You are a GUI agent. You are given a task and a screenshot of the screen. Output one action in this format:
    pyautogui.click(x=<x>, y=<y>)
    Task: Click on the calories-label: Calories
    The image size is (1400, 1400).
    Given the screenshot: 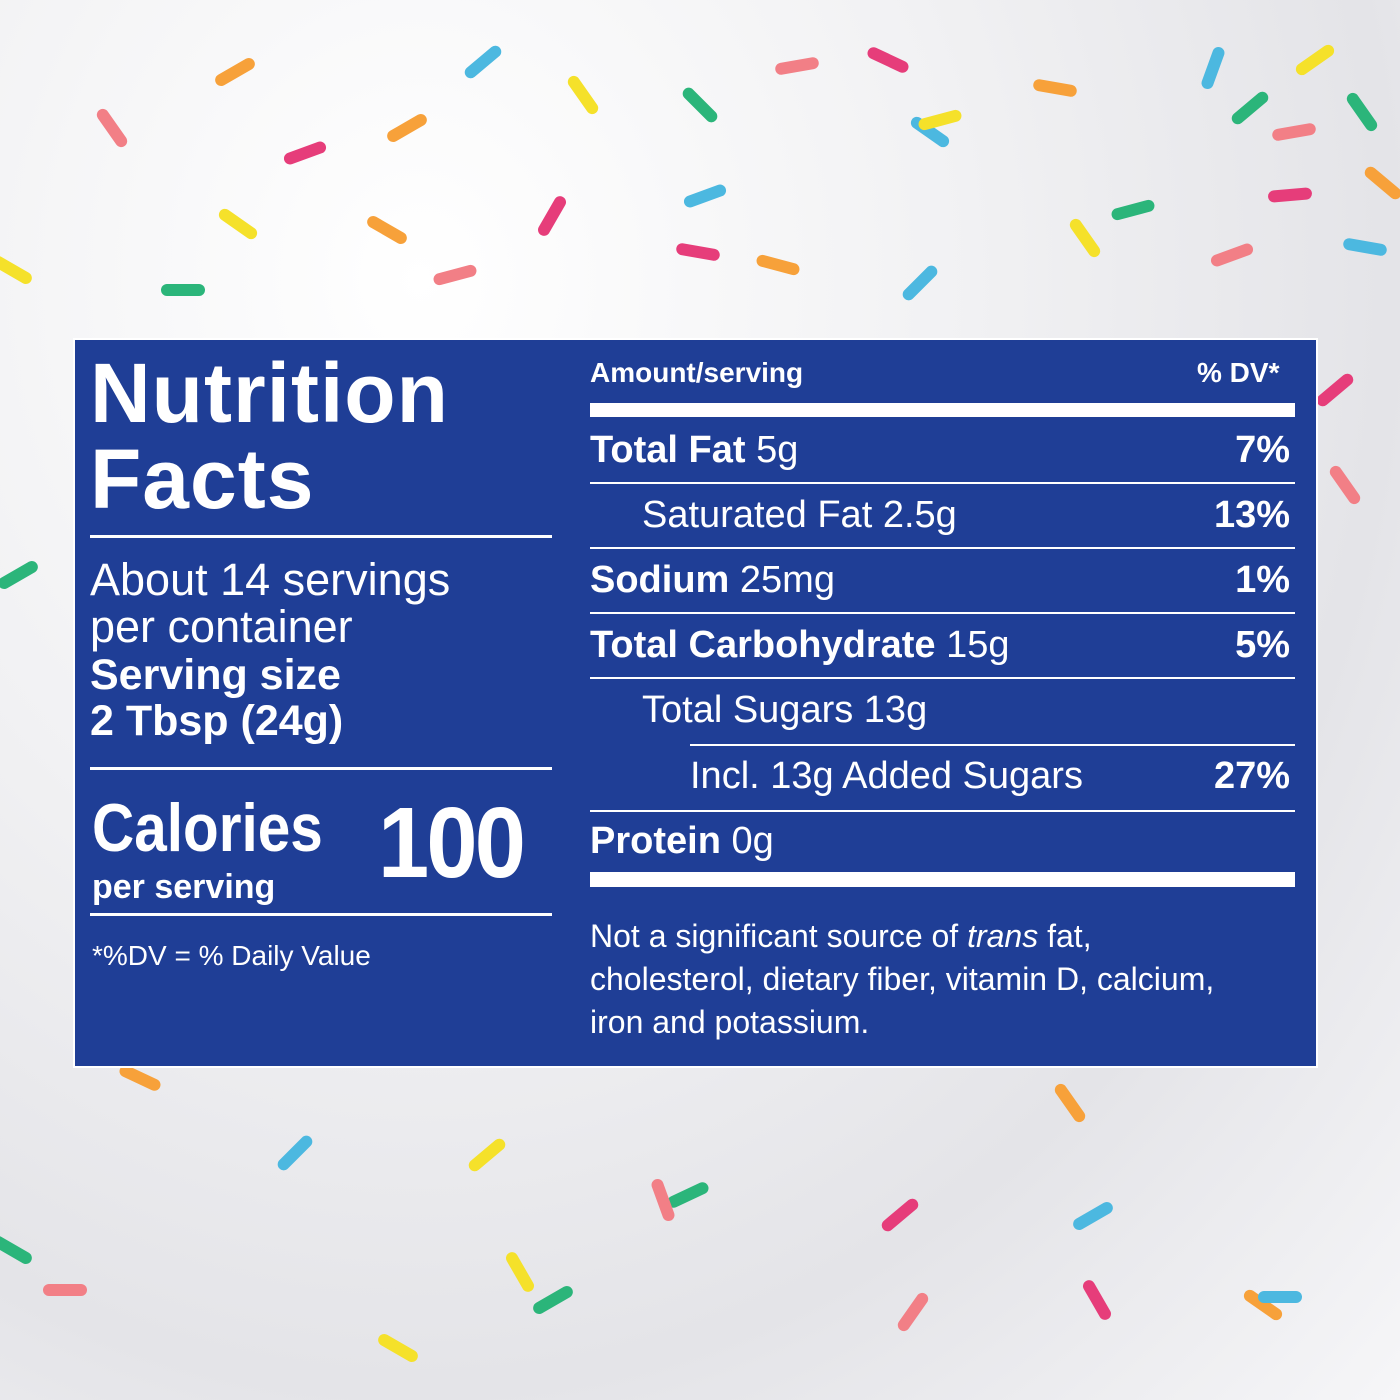 What is the action you would take?
    pyautogui.click(x=207, y=828)
    